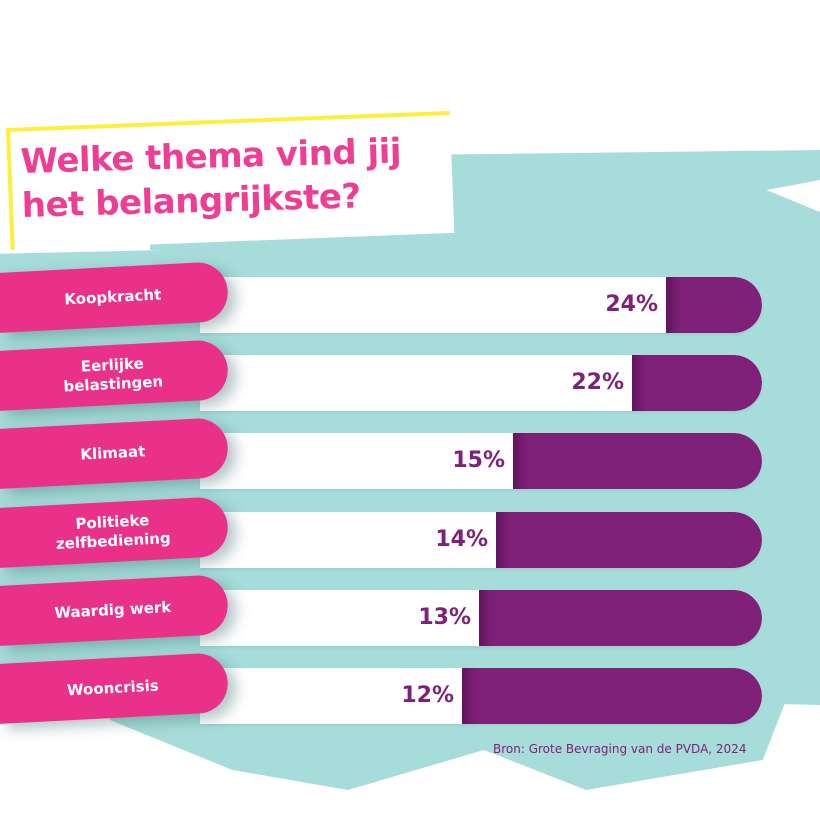 This screenshot has height=820, width=820. I want to click on category-label: Wooncrisis, so click(113, 687).